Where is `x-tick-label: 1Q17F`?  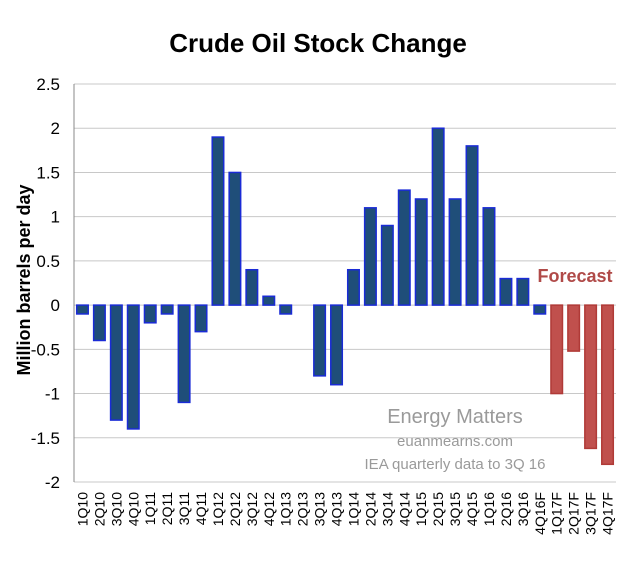 x-tick-label: 1Q17F is located at coordinates (557, 513).